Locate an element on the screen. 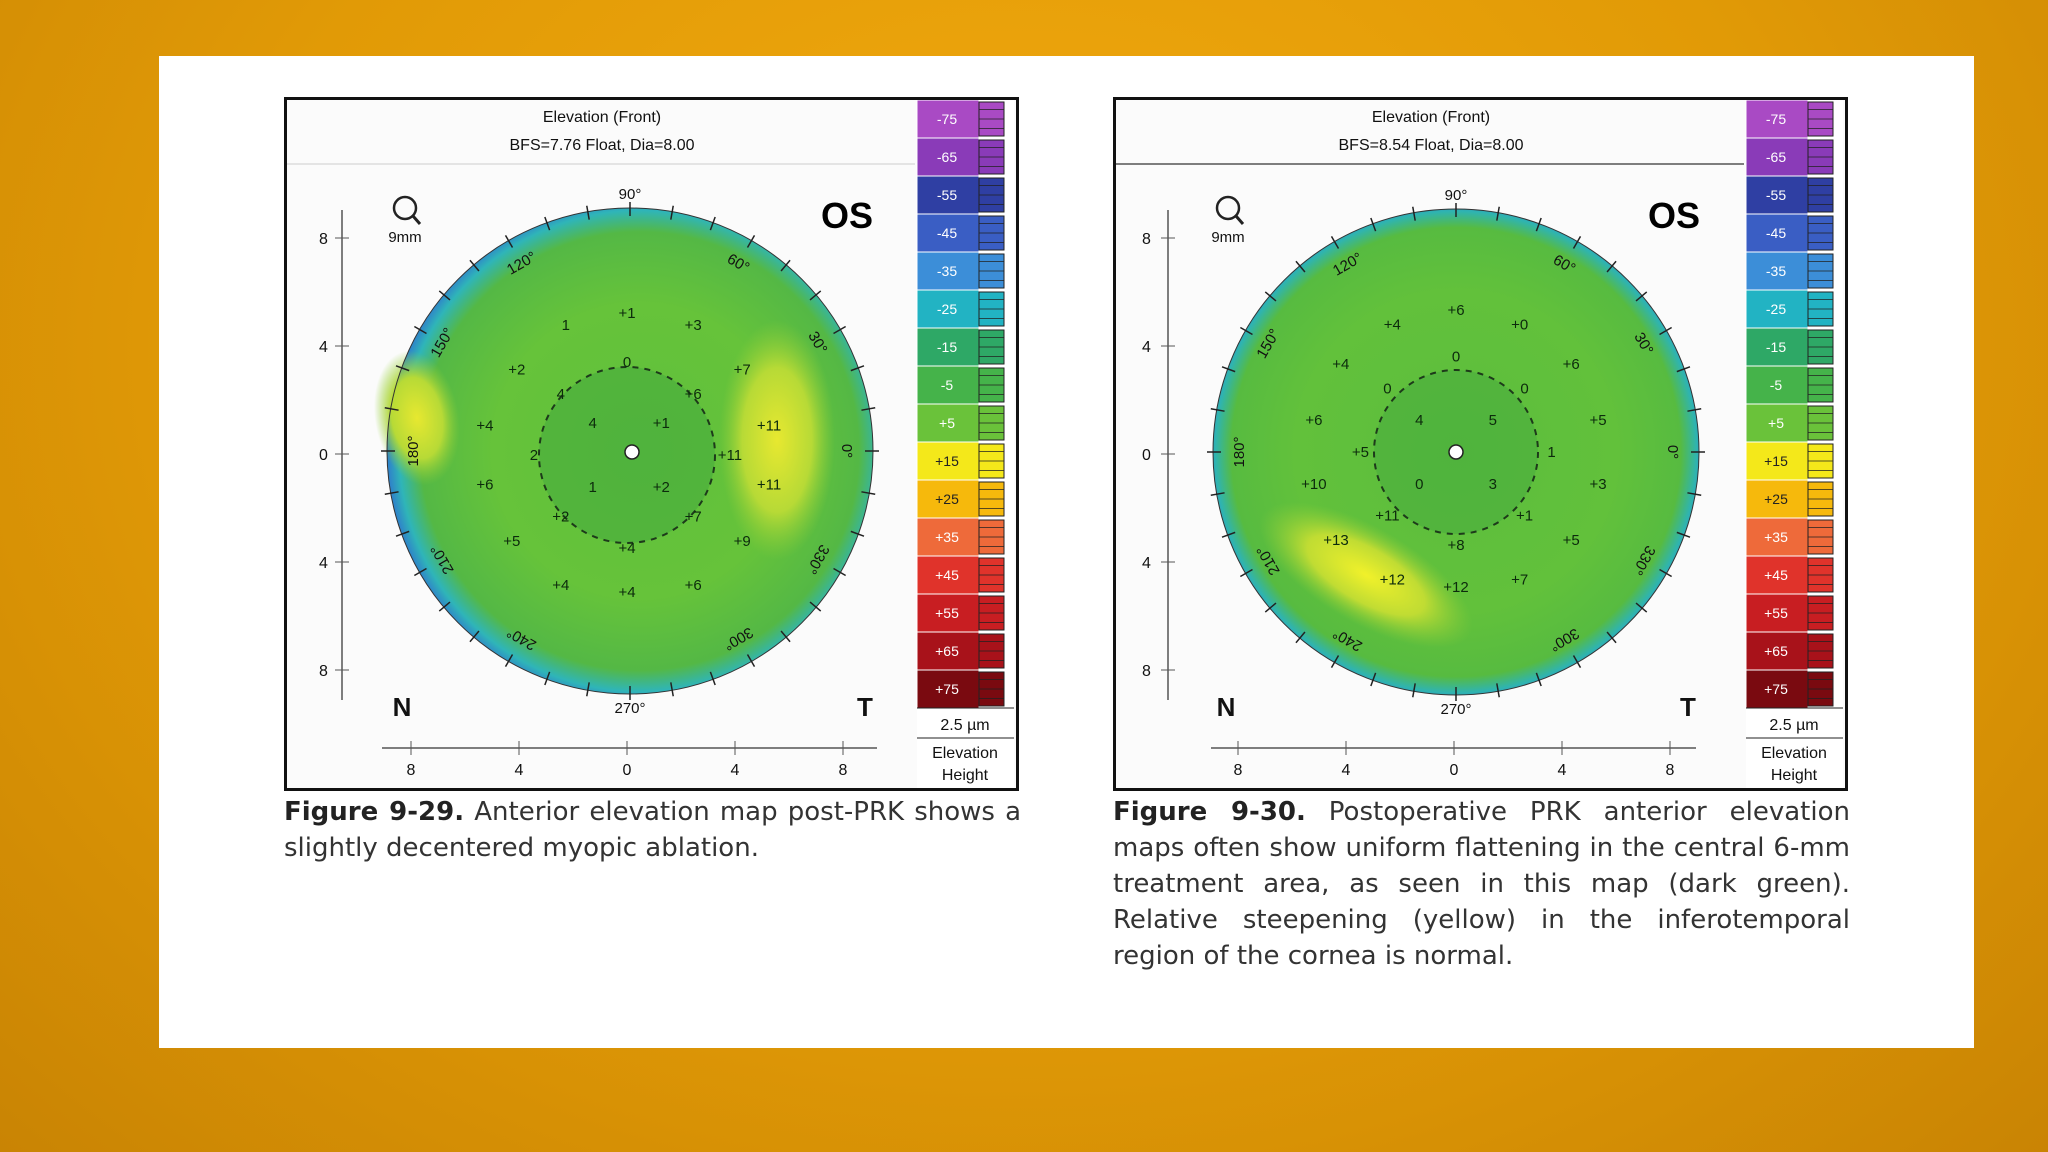 The width and height of the screenshot is (2048, 1152). elevation-value: 5 is located at coordinates (1493, 420).